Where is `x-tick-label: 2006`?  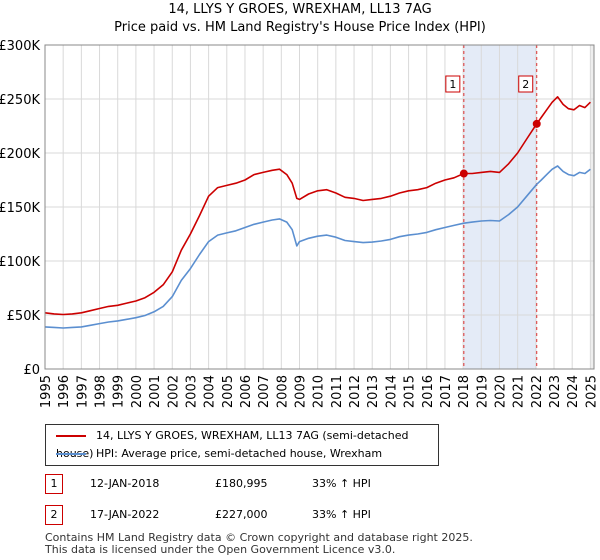
x-tick-label: 2006 is located at coordinates (246, 391).